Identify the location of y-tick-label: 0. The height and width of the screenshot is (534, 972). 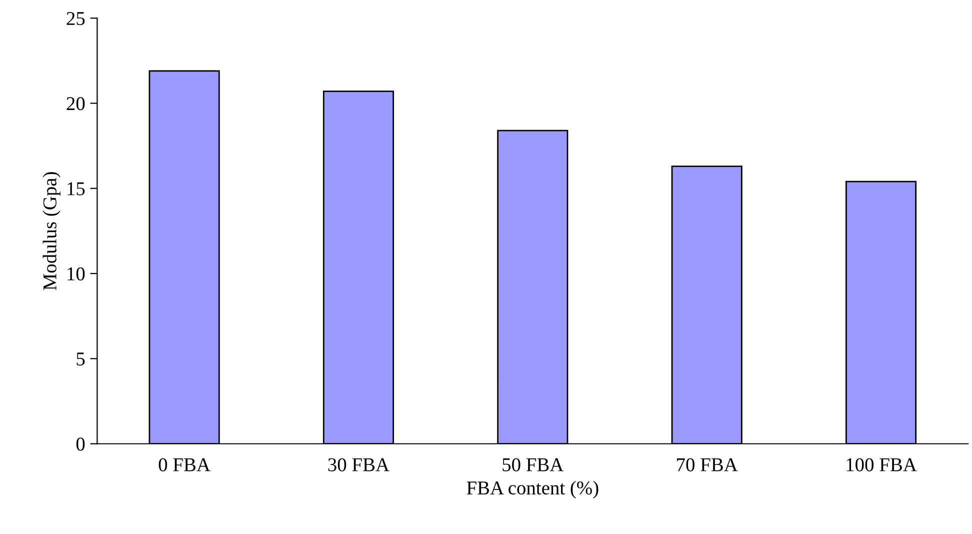
(80, 444).